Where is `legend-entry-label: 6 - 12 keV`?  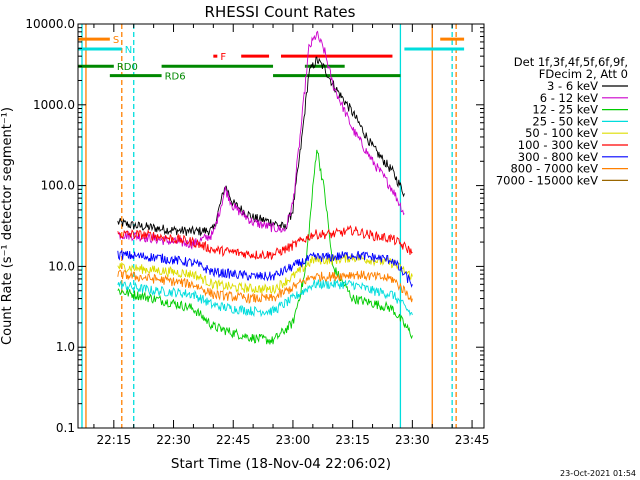 legend-entry-label: 6 - 12 keV is located at coordinates (569, 98).